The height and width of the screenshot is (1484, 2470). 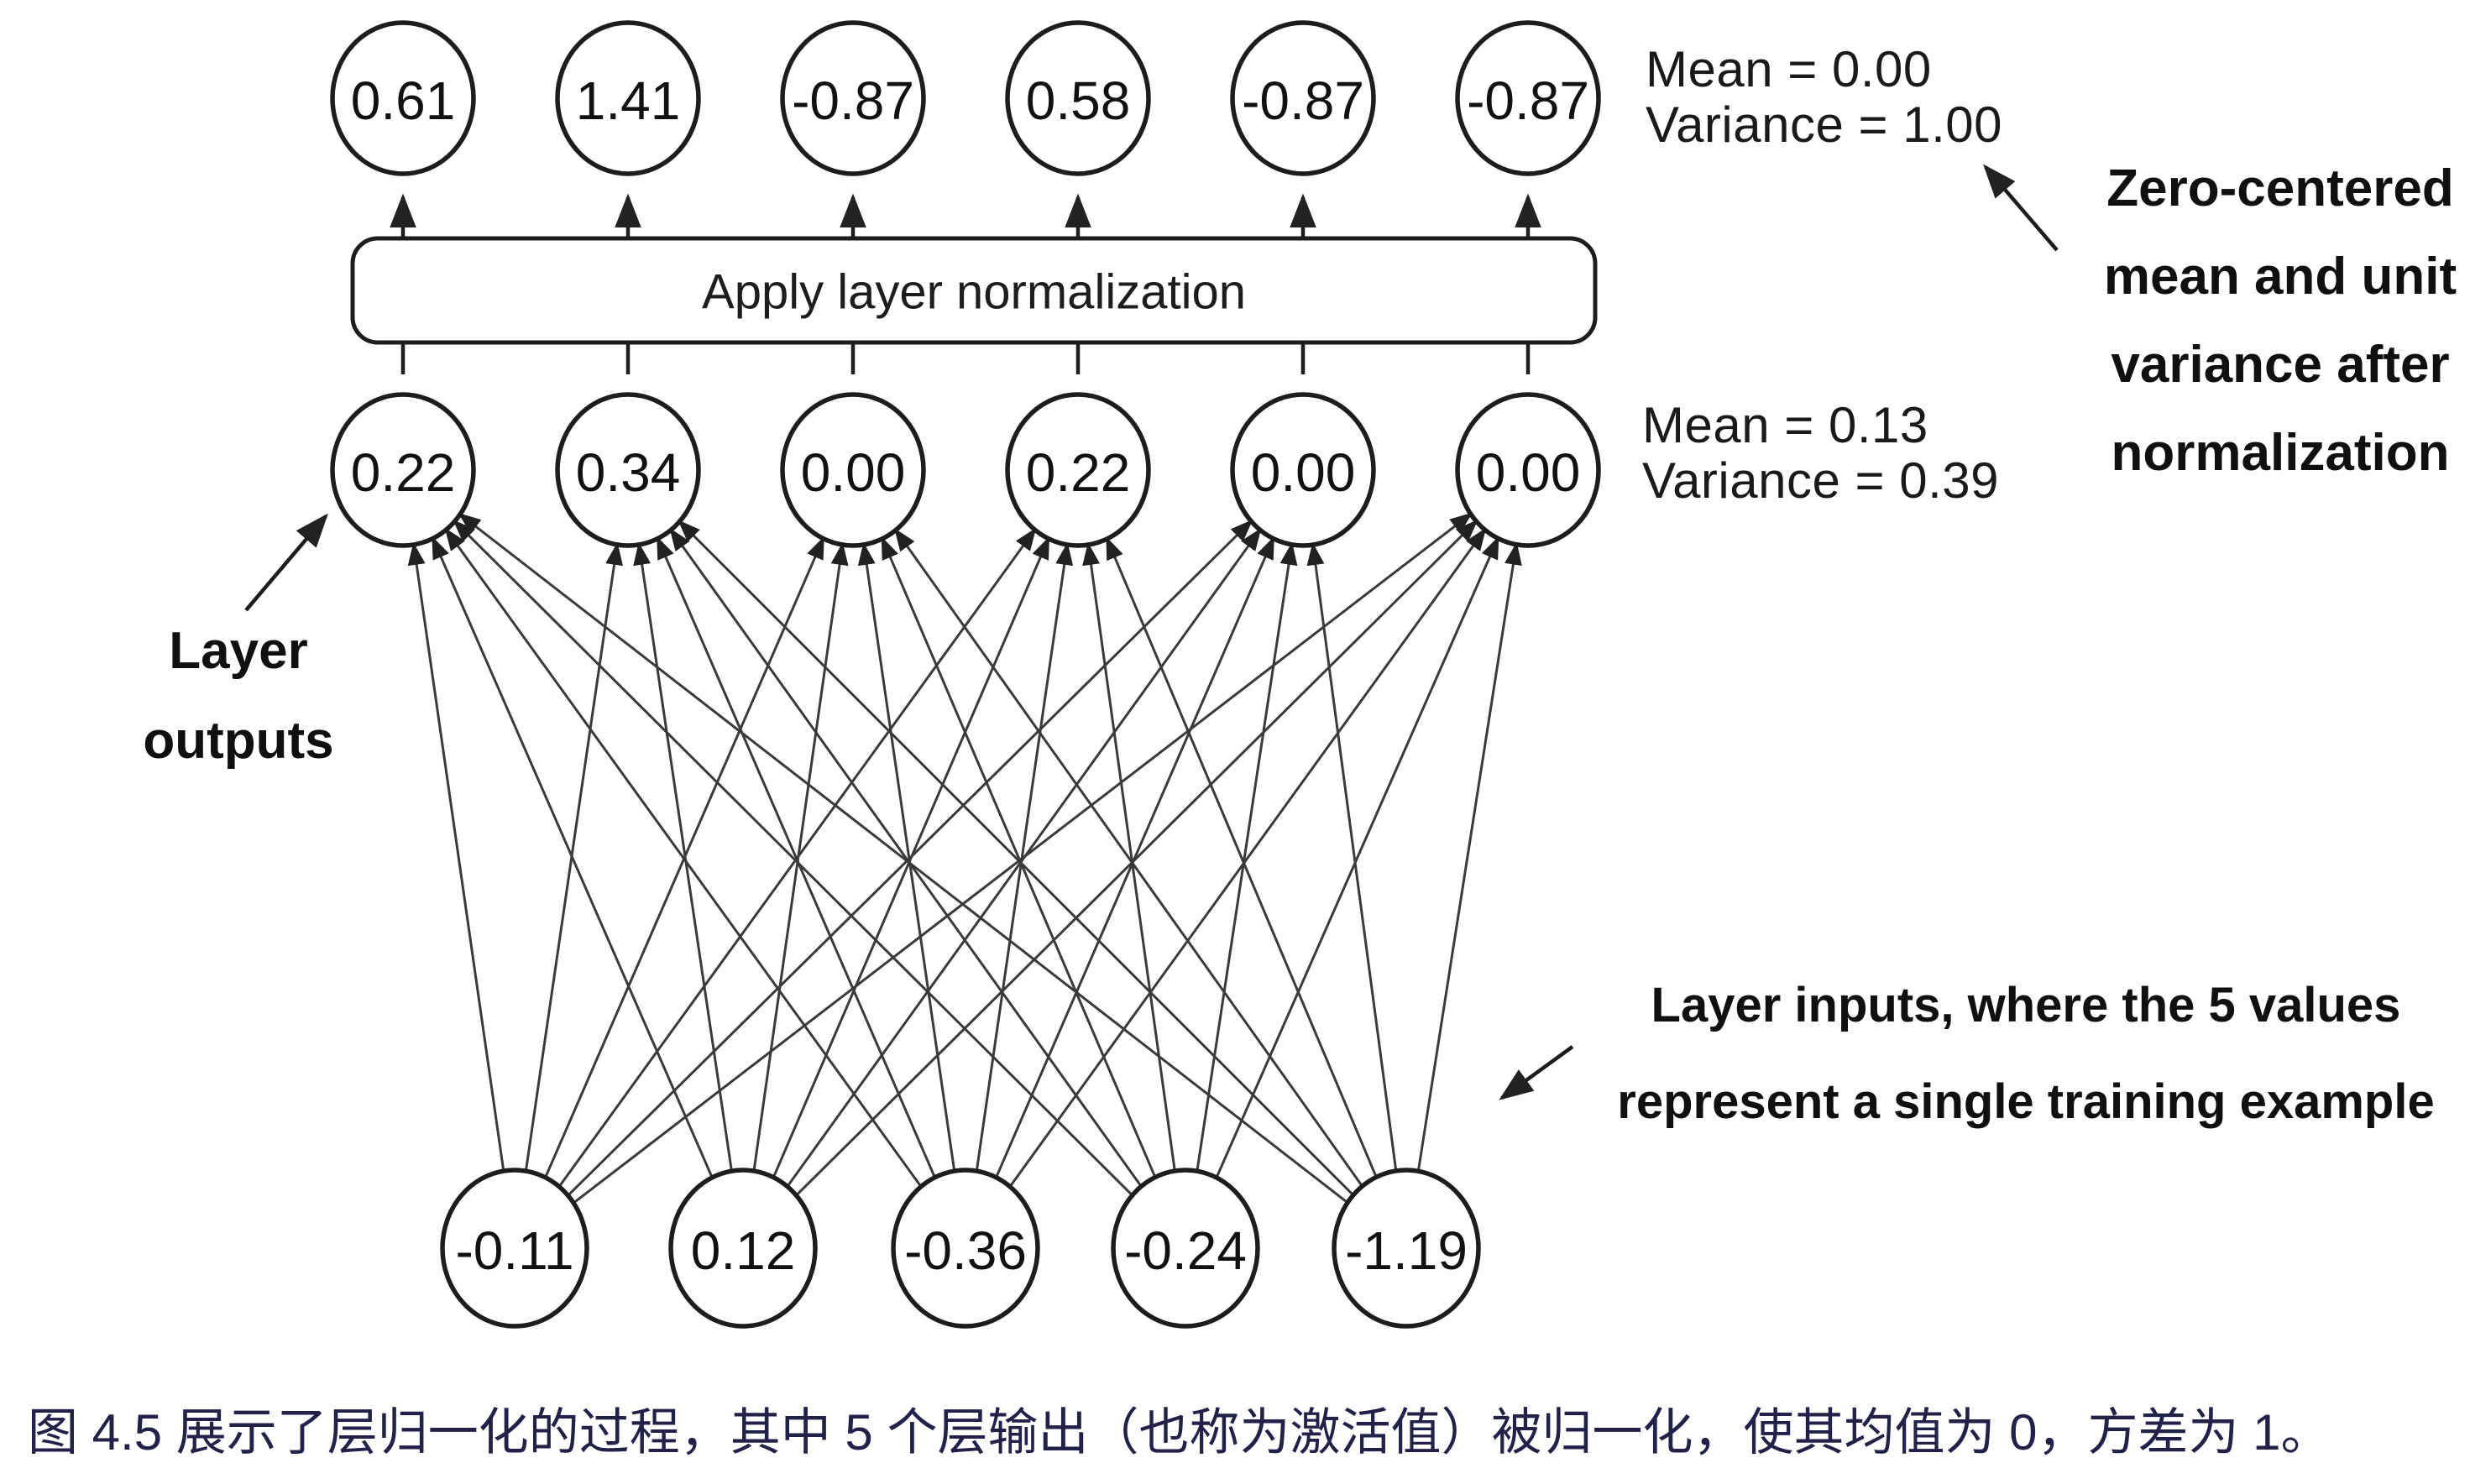 What do you see at coordinates (1785, 425) in the screenshot?
I see `mean-before-label: Mean = 0.13` at bounding box center [1785, 425].